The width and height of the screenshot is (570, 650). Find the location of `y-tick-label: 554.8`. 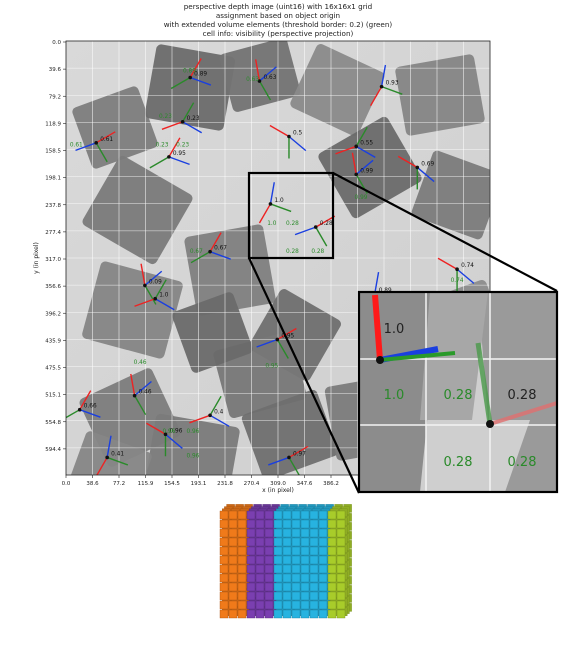

y-tick-label: 554.8 is located at coordinates (53, 423).